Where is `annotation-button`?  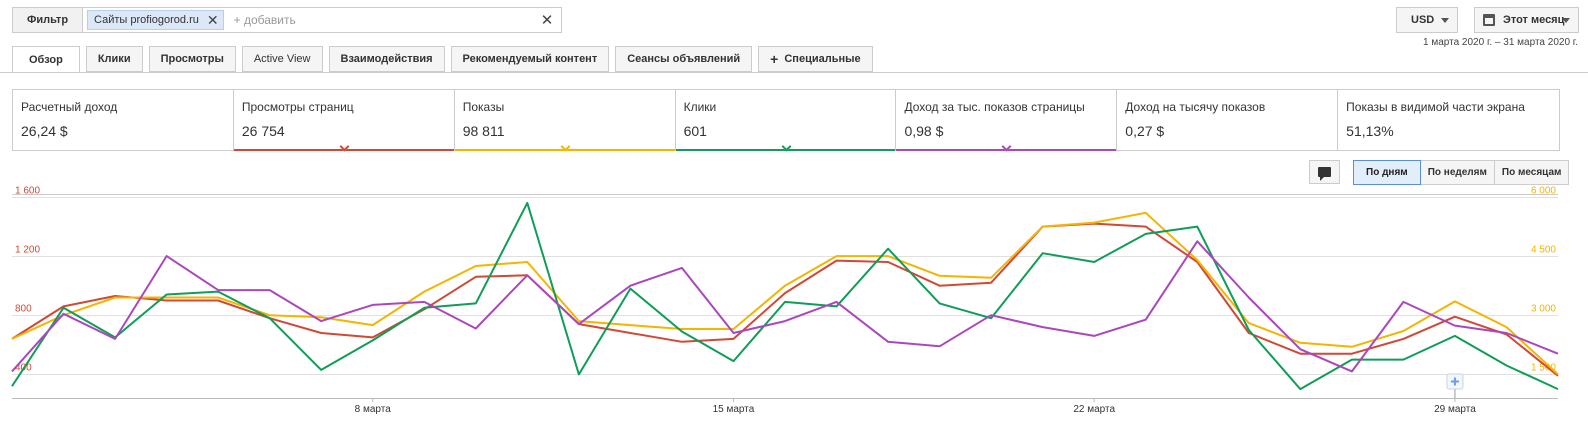 annotation-button is located at coordinates (1324, 172).